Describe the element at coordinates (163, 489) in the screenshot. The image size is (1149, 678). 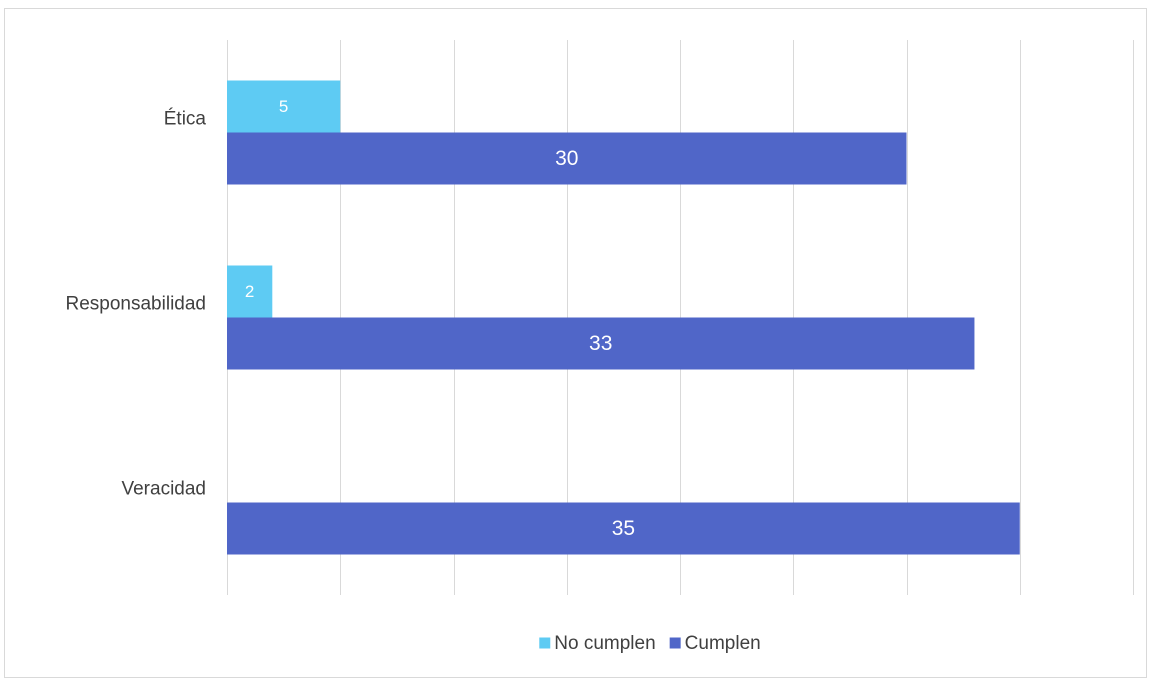
I see `category-label: Veracidad` at that location.